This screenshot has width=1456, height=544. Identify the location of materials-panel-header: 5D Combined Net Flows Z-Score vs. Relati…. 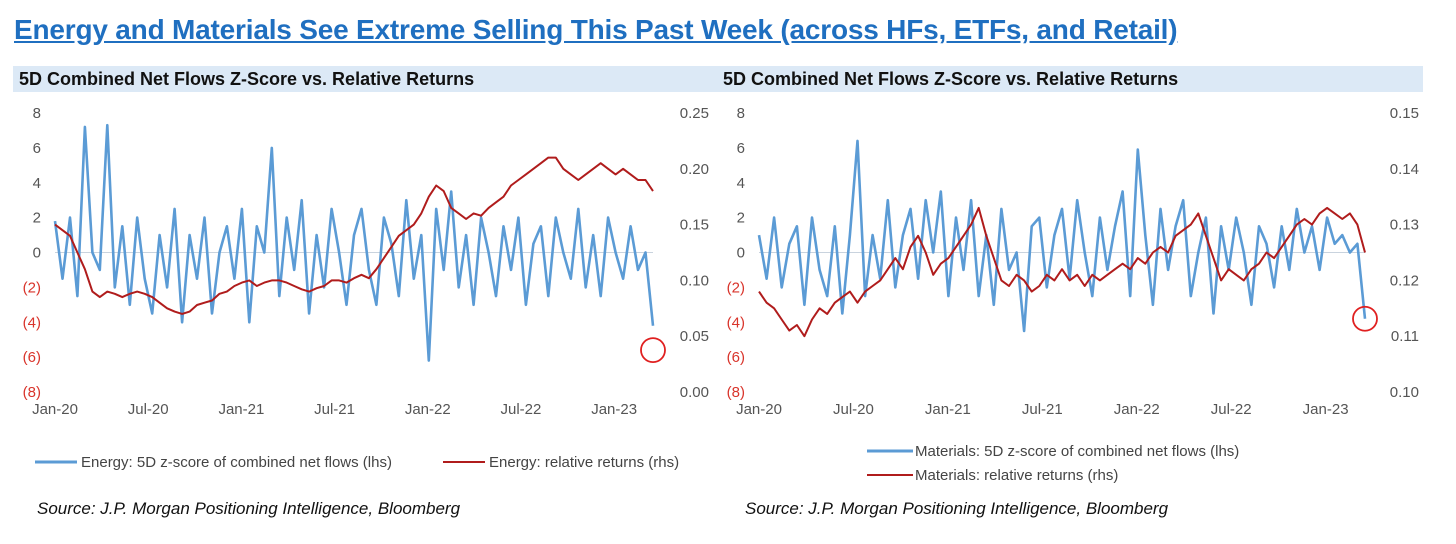
(1070, 79).